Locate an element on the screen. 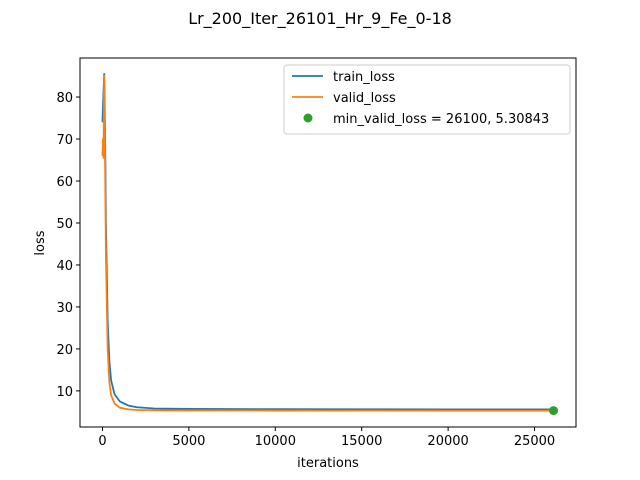  x-axis-label: iterations is located at coordinates (328, 463).